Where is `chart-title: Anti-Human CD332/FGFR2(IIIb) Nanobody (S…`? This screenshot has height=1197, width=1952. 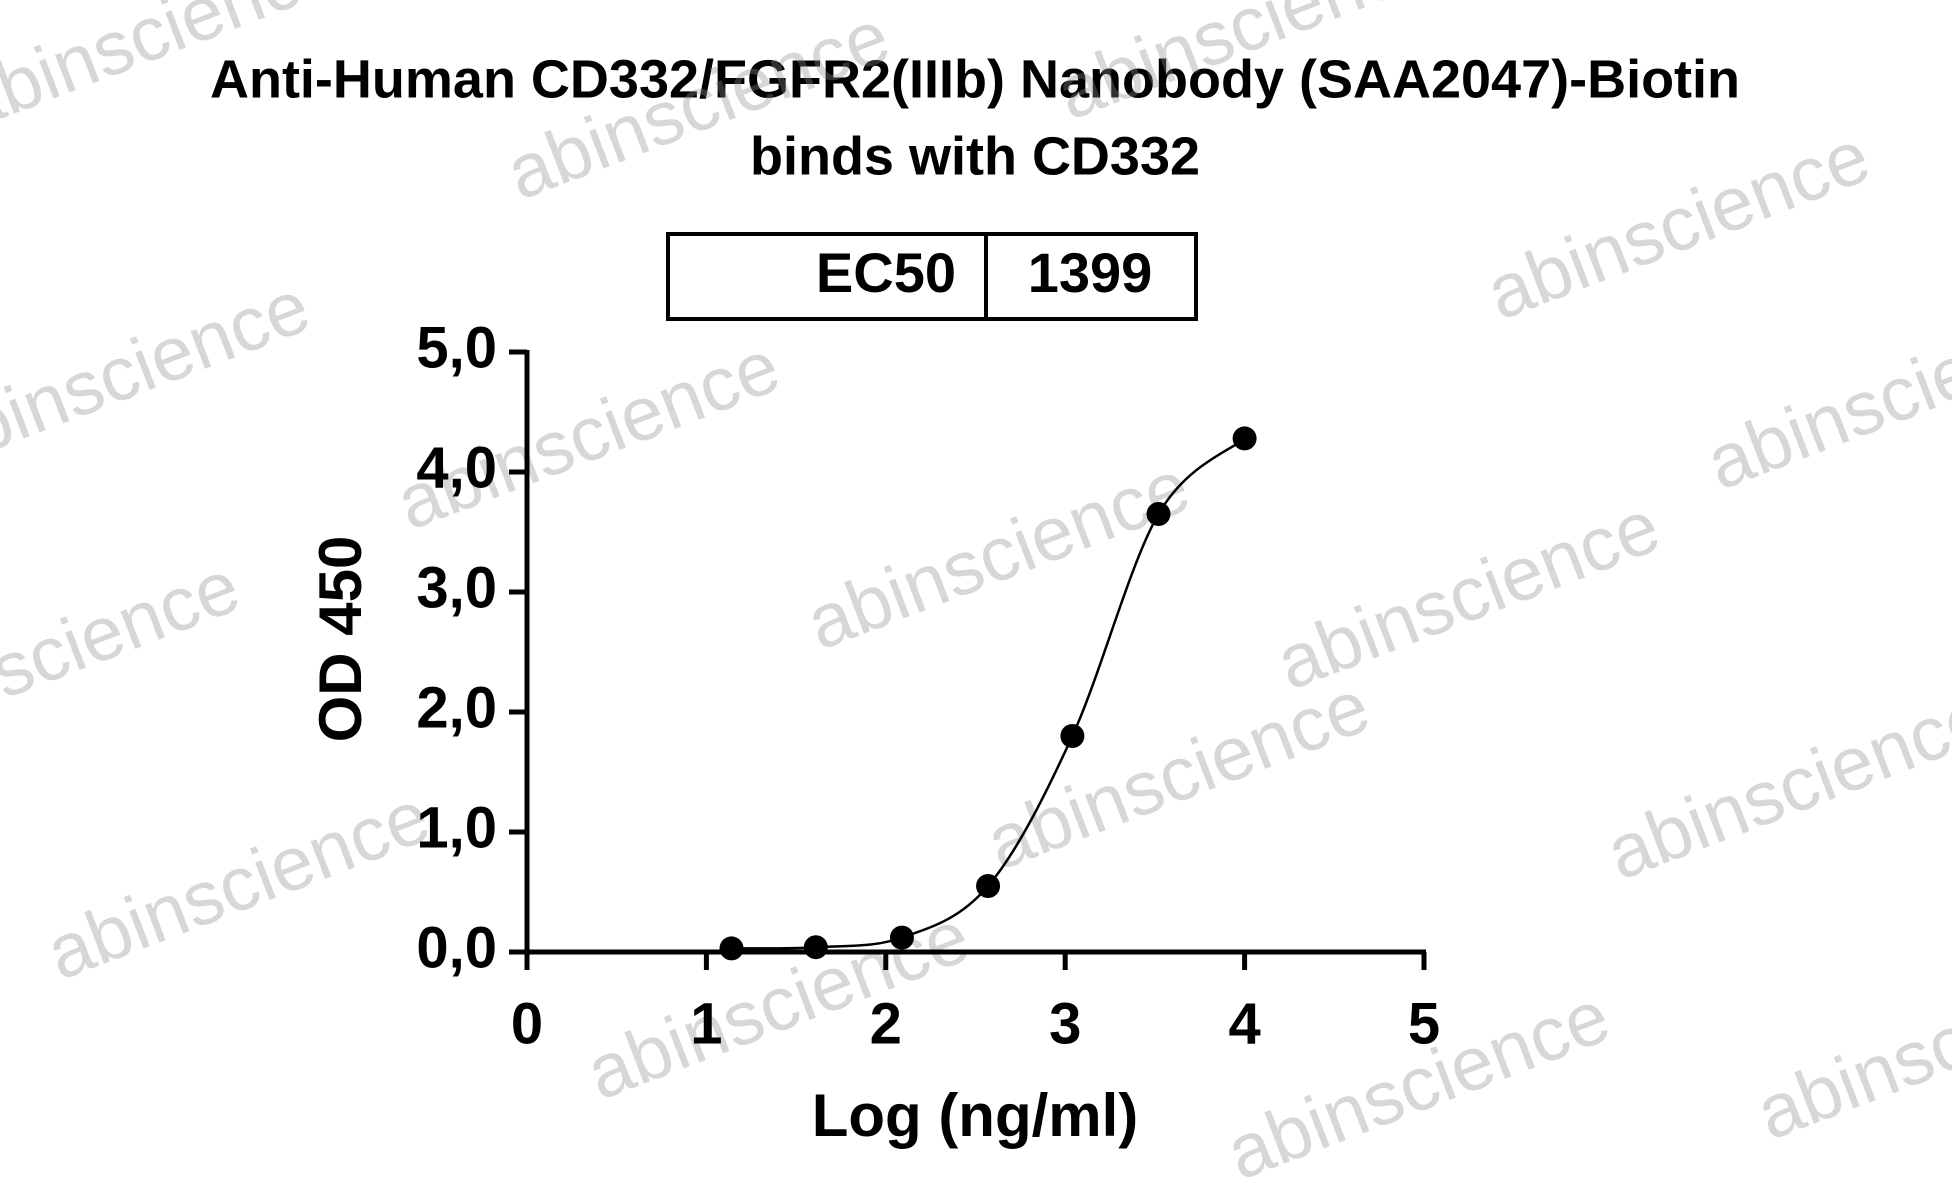 chart-title: Anti-Human CD332/FGFR2(IIIb) Nanobody (S… is located at coordinates (975, 79).